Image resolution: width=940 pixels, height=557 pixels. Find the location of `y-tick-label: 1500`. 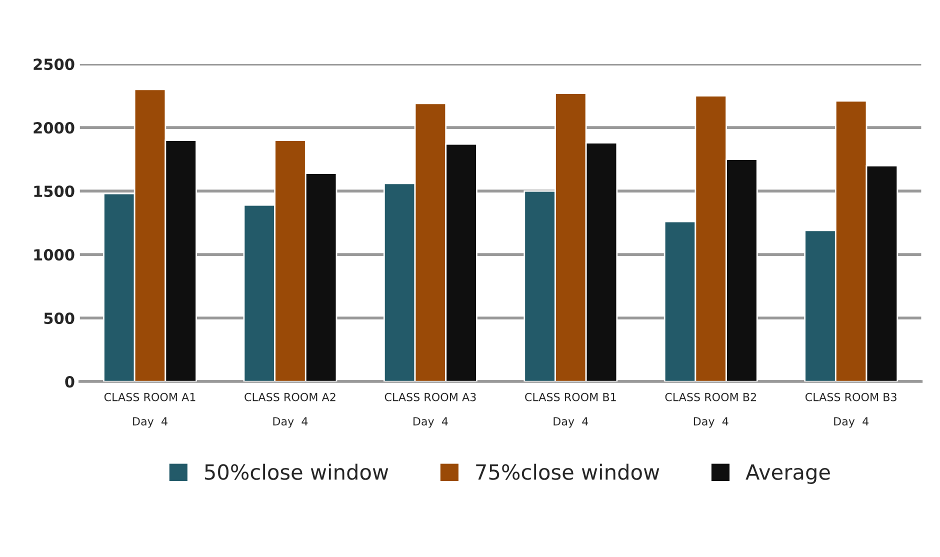

y-tick-label: 1500 is located at coordinates (54, 192).